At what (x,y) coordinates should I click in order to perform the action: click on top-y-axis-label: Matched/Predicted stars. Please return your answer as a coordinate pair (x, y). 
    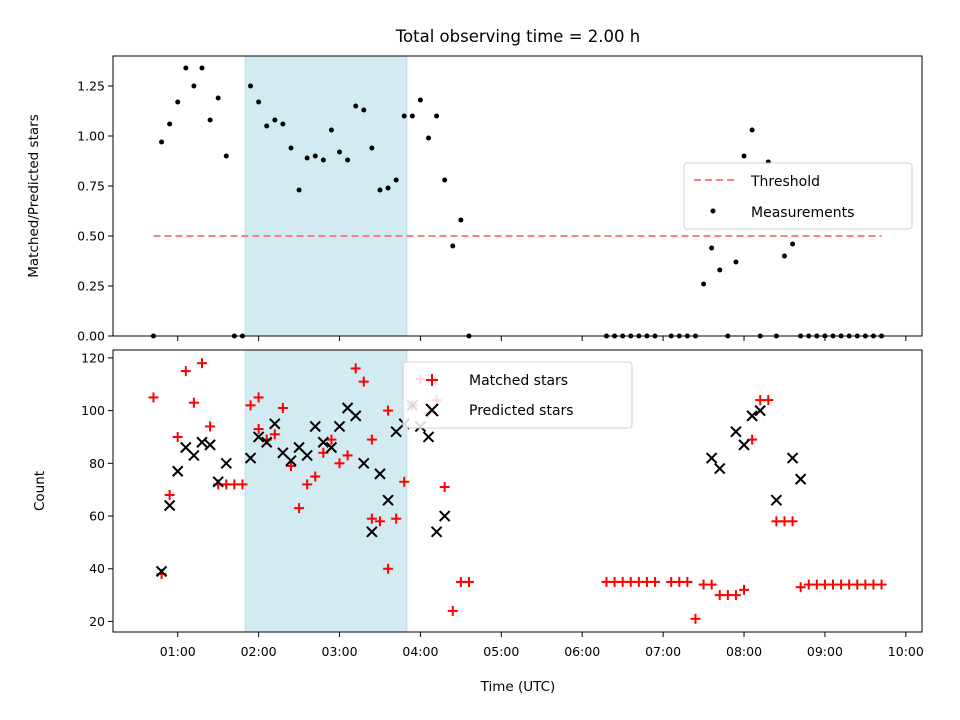
    Looking at the image, I should click on (34, 195).